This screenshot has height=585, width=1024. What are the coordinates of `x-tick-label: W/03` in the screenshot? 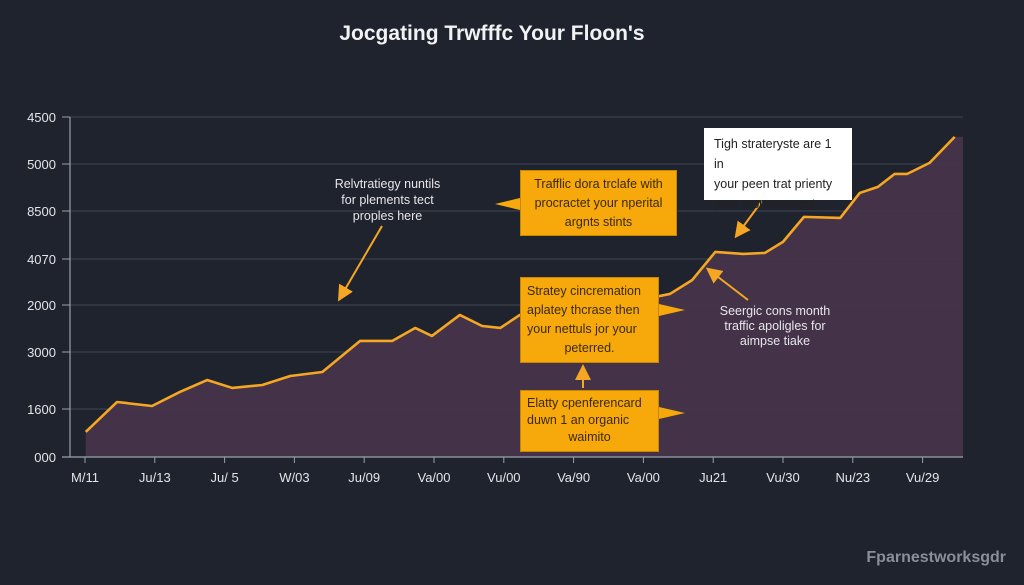 It's located at (294, 477).